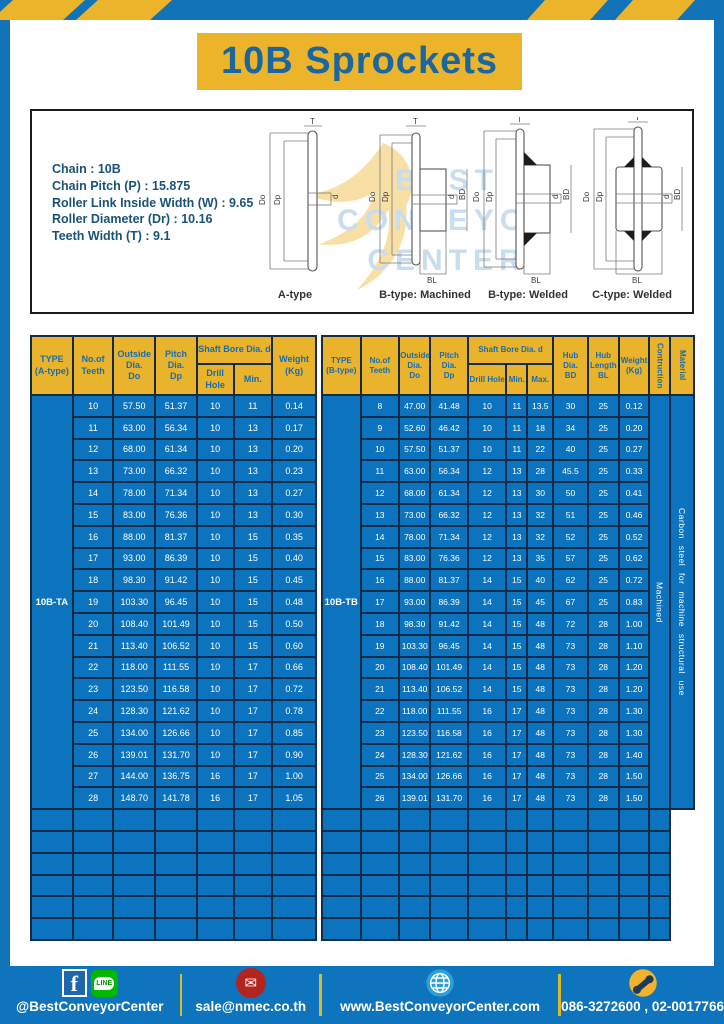 The height and width of the screenshot is (1024, 724). I want to click on table-row: 19 103.30 96.45 10 15 0.48, so click(174, 602).